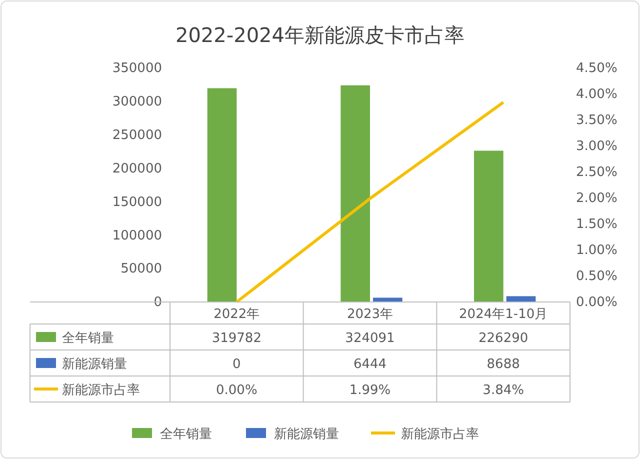 The image size is (640, 459). I want to click on data-label: 3.84%, so click(503, 390).